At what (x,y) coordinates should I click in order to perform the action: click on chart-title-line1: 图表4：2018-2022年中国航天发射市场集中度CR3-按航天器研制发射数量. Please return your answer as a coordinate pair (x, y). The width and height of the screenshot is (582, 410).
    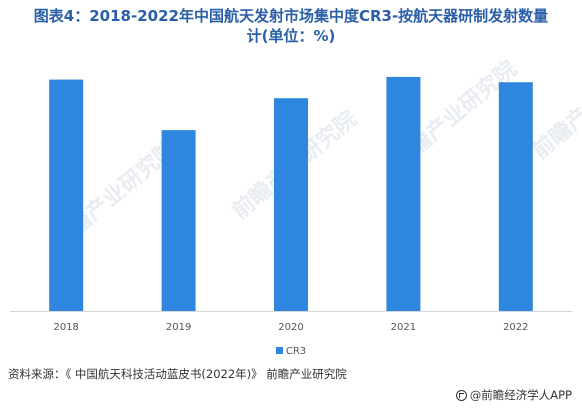
    Looking at the image, I should click on (291, 16).